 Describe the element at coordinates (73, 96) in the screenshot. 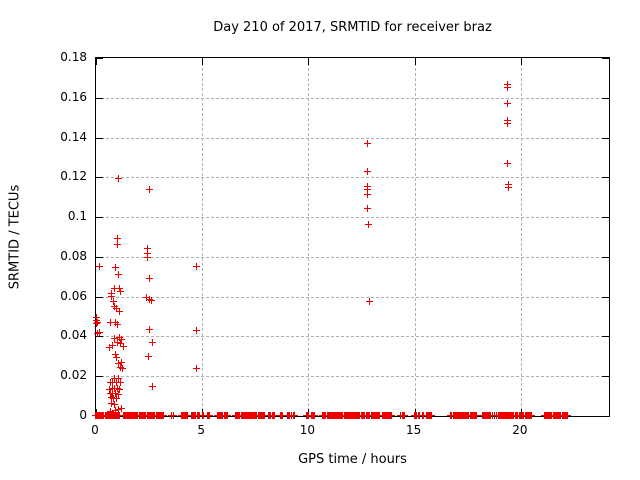

I see `y-tick-label: 0.16` at that location.